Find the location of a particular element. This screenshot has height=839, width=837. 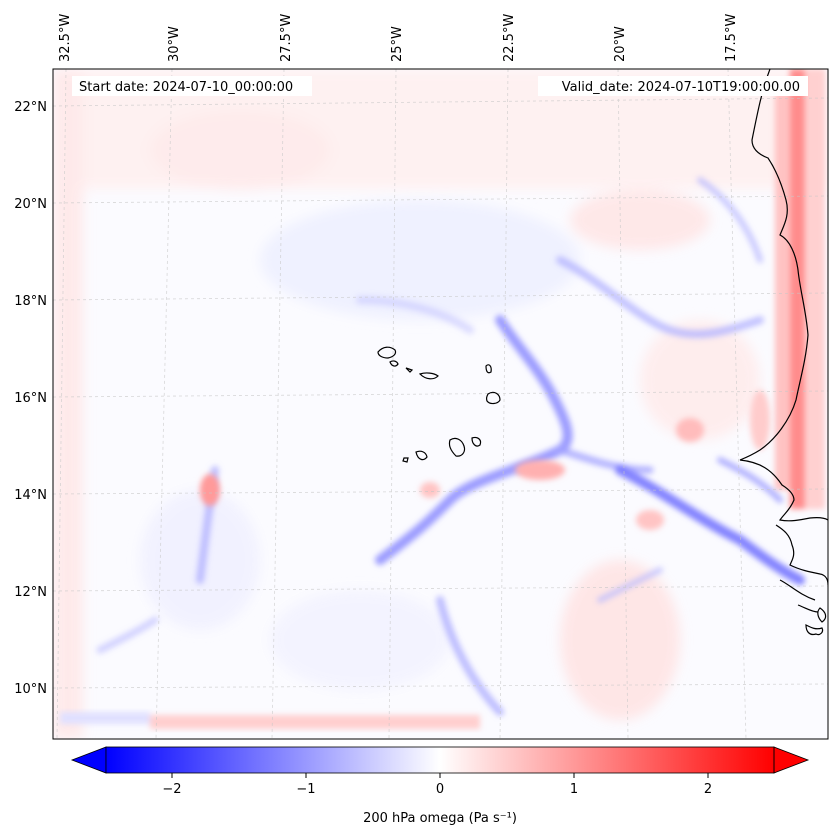

start-date-box is located at coordinates (192, 86).